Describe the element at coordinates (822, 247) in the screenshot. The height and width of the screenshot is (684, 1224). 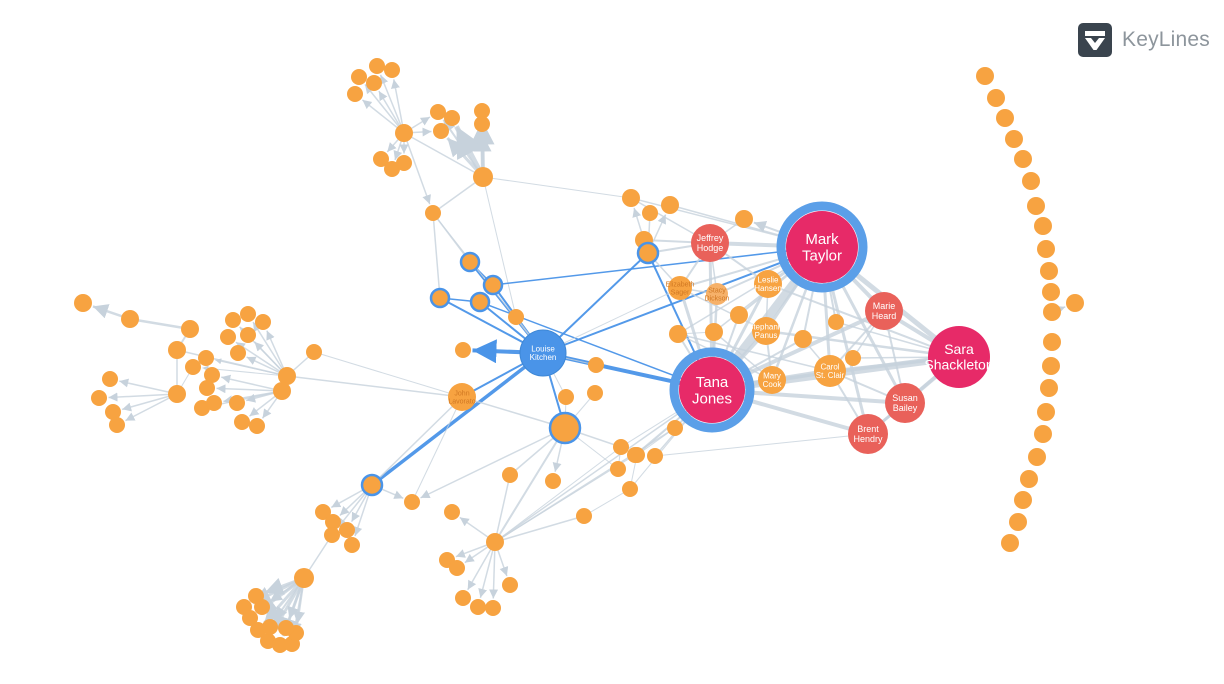
I see `graph-node-mark-taylor: Mark Taylor` at that location.